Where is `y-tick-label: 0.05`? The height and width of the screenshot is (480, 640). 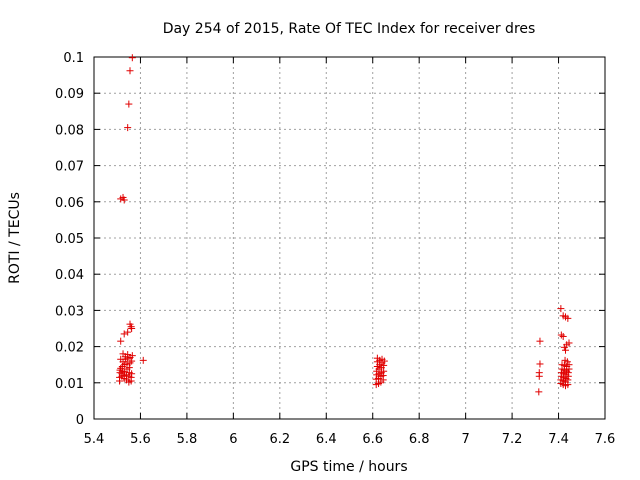
y-tick-label: 0.05 is located at coordinates (69, 239).